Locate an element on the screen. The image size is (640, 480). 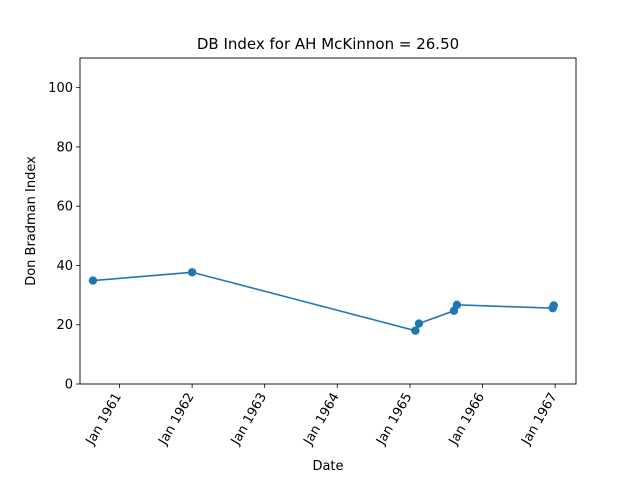
x-tick-label: Jan 1965 is located at coordinates (394, 420).